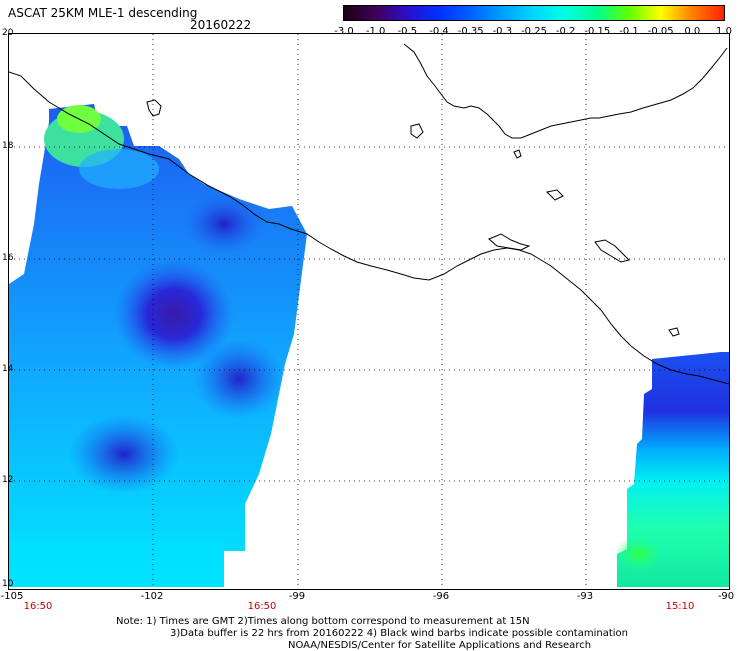  Describe the element at coordinates (629, 31) in the screenshot. I see `colorbar-tick-label: -0.1` at that location.